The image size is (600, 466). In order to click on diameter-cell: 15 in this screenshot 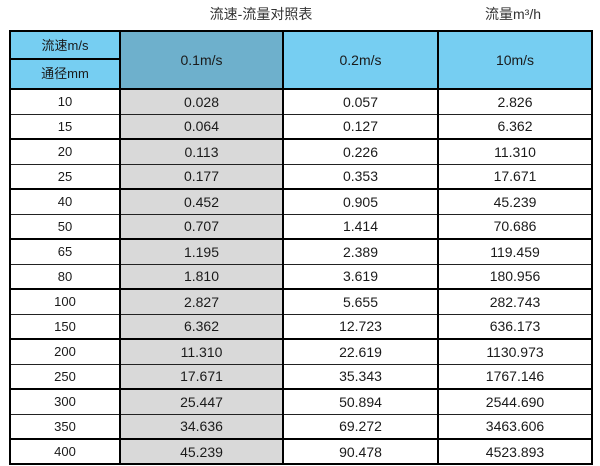, I will do `click(65, 126)`.